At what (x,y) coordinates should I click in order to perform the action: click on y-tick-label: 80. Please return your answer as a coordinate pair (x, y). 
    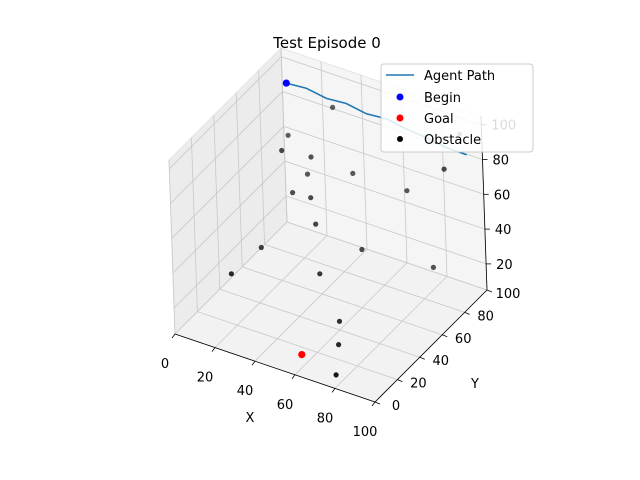
    Looking at the image, I should click on (485, 316).